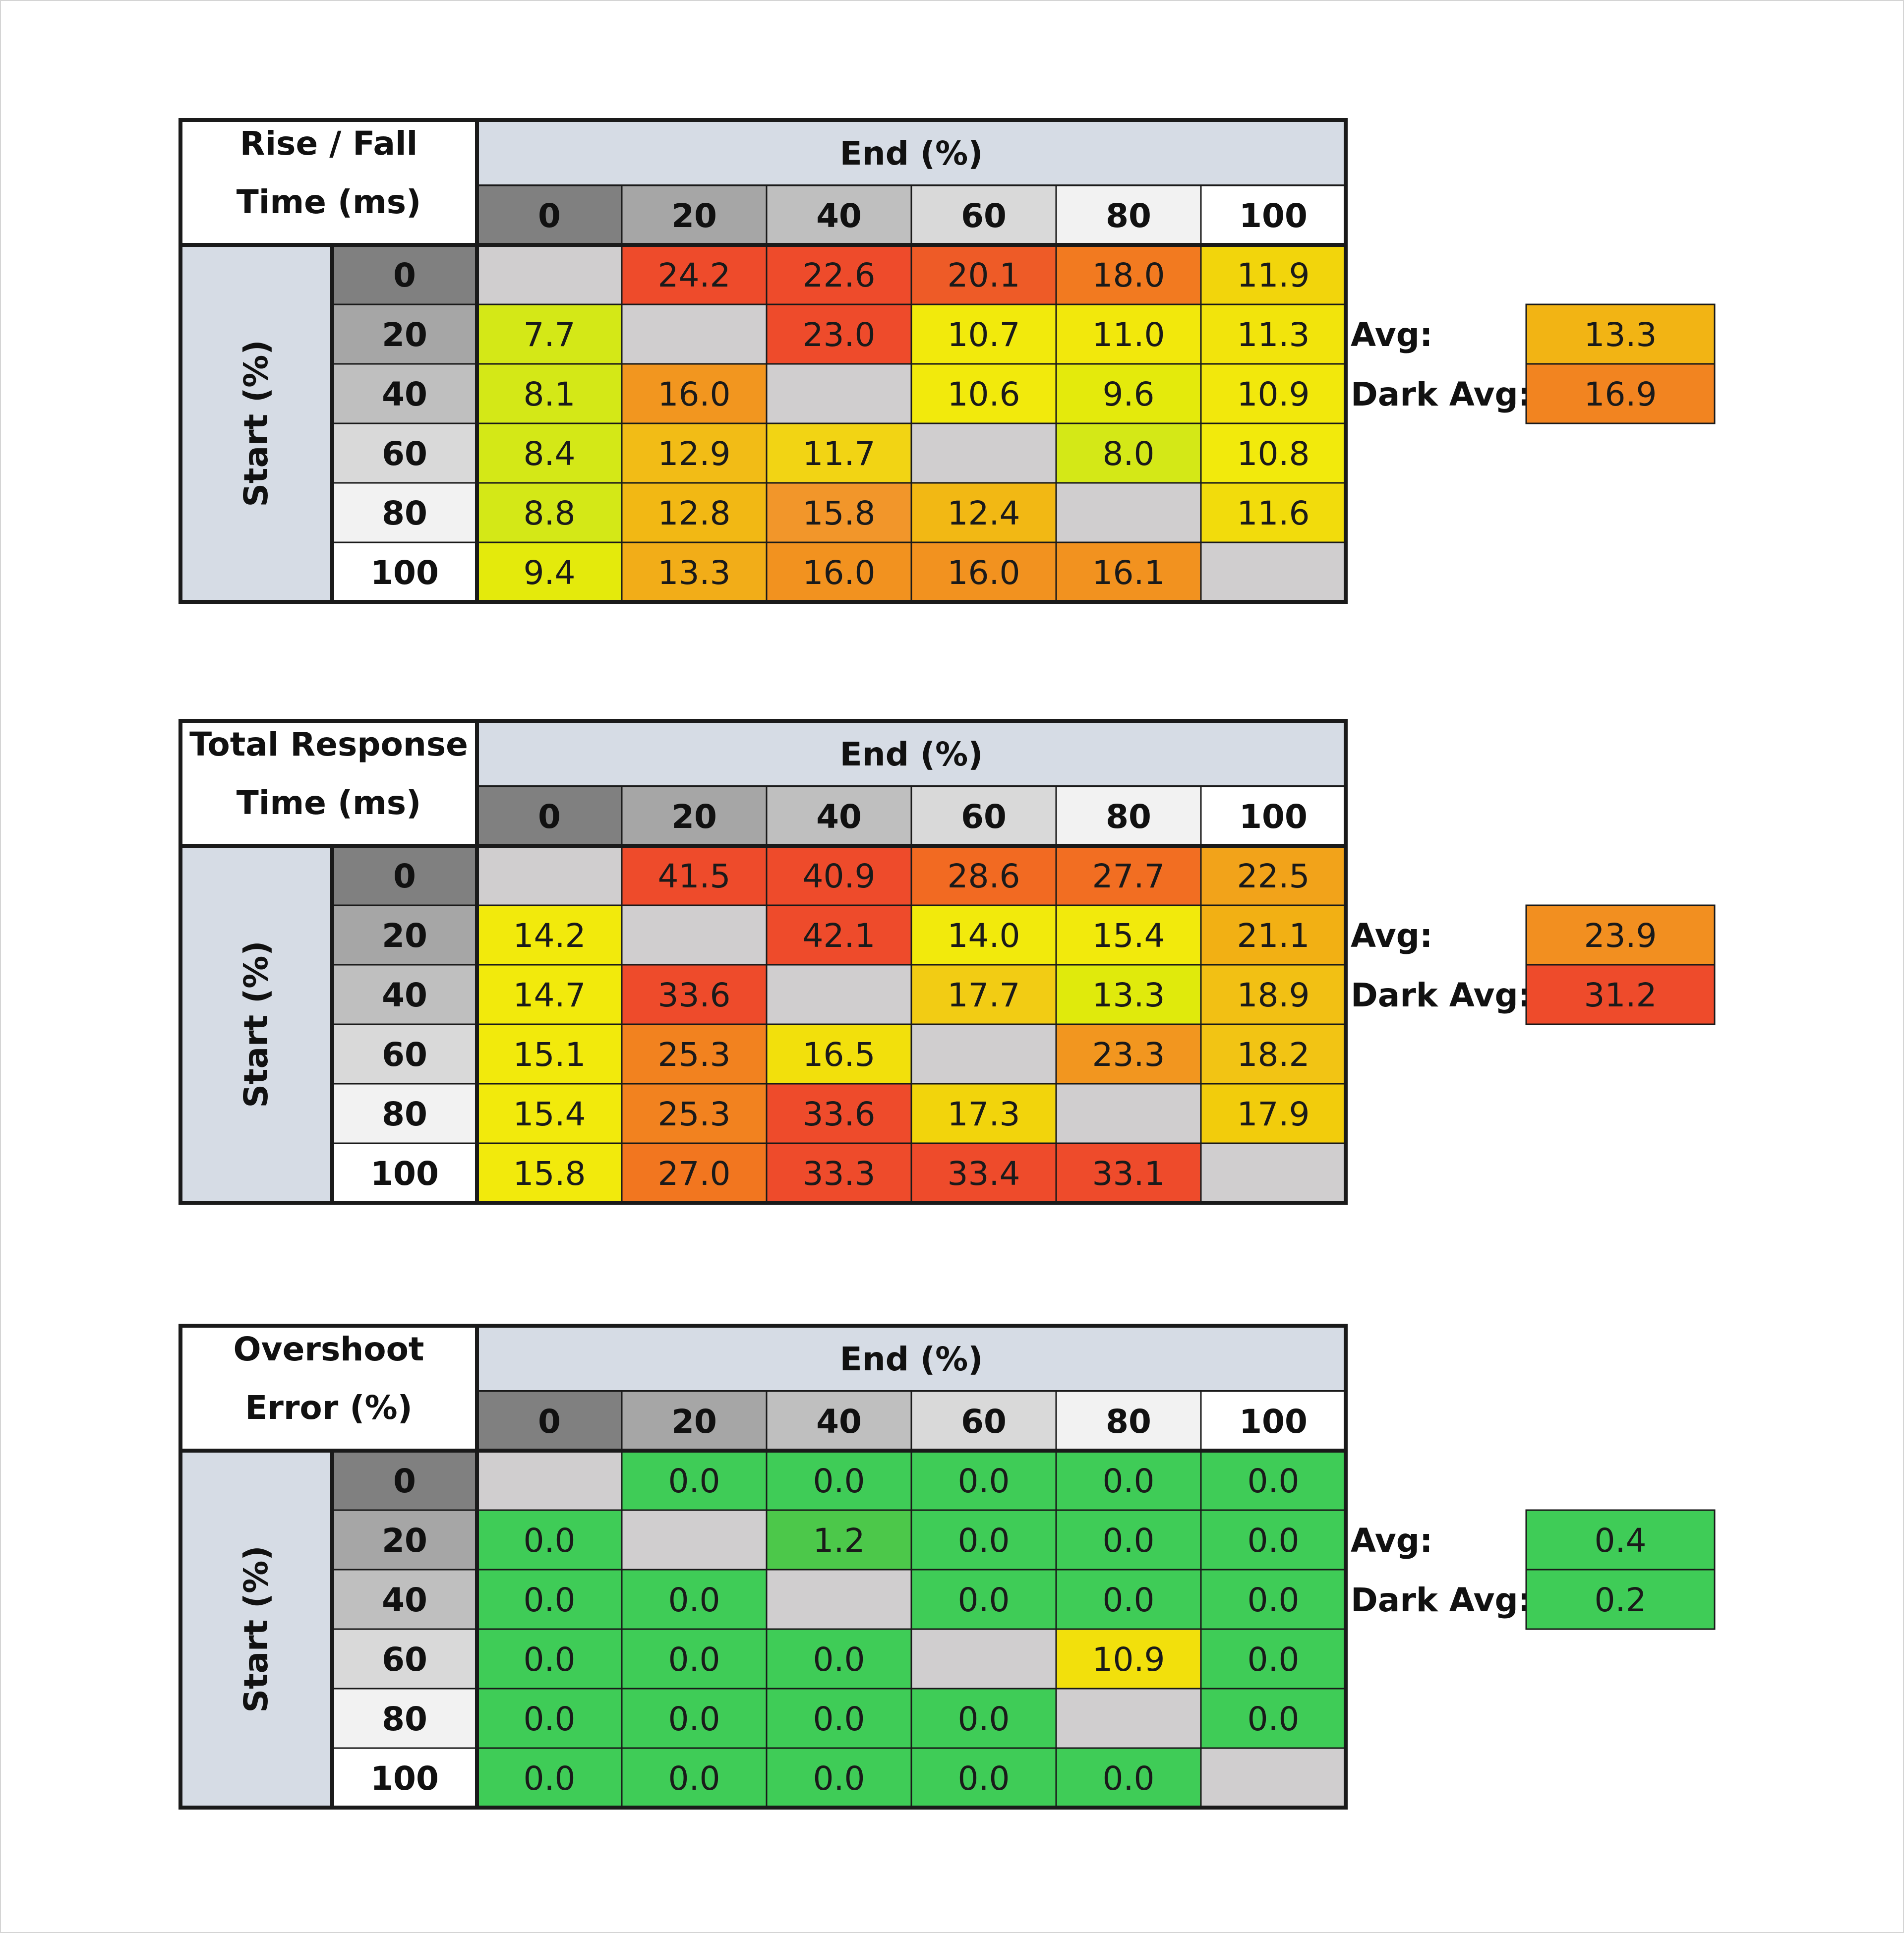  I want to click on column-header-label: 20, so click(694, 817).